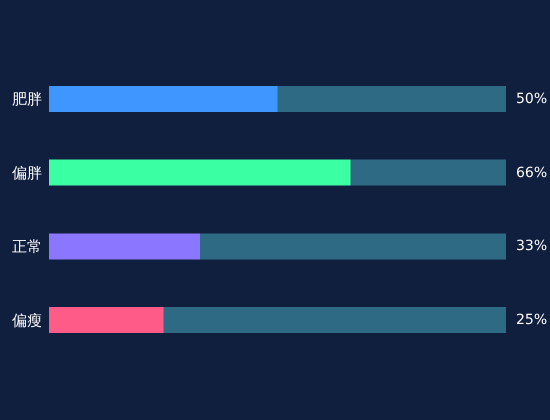 Image resolution: width=550 pixels, height=420 pixels. Describe the element at coordinates (532, 99) in the screenshot. I see `data-label: 50%` at that location.